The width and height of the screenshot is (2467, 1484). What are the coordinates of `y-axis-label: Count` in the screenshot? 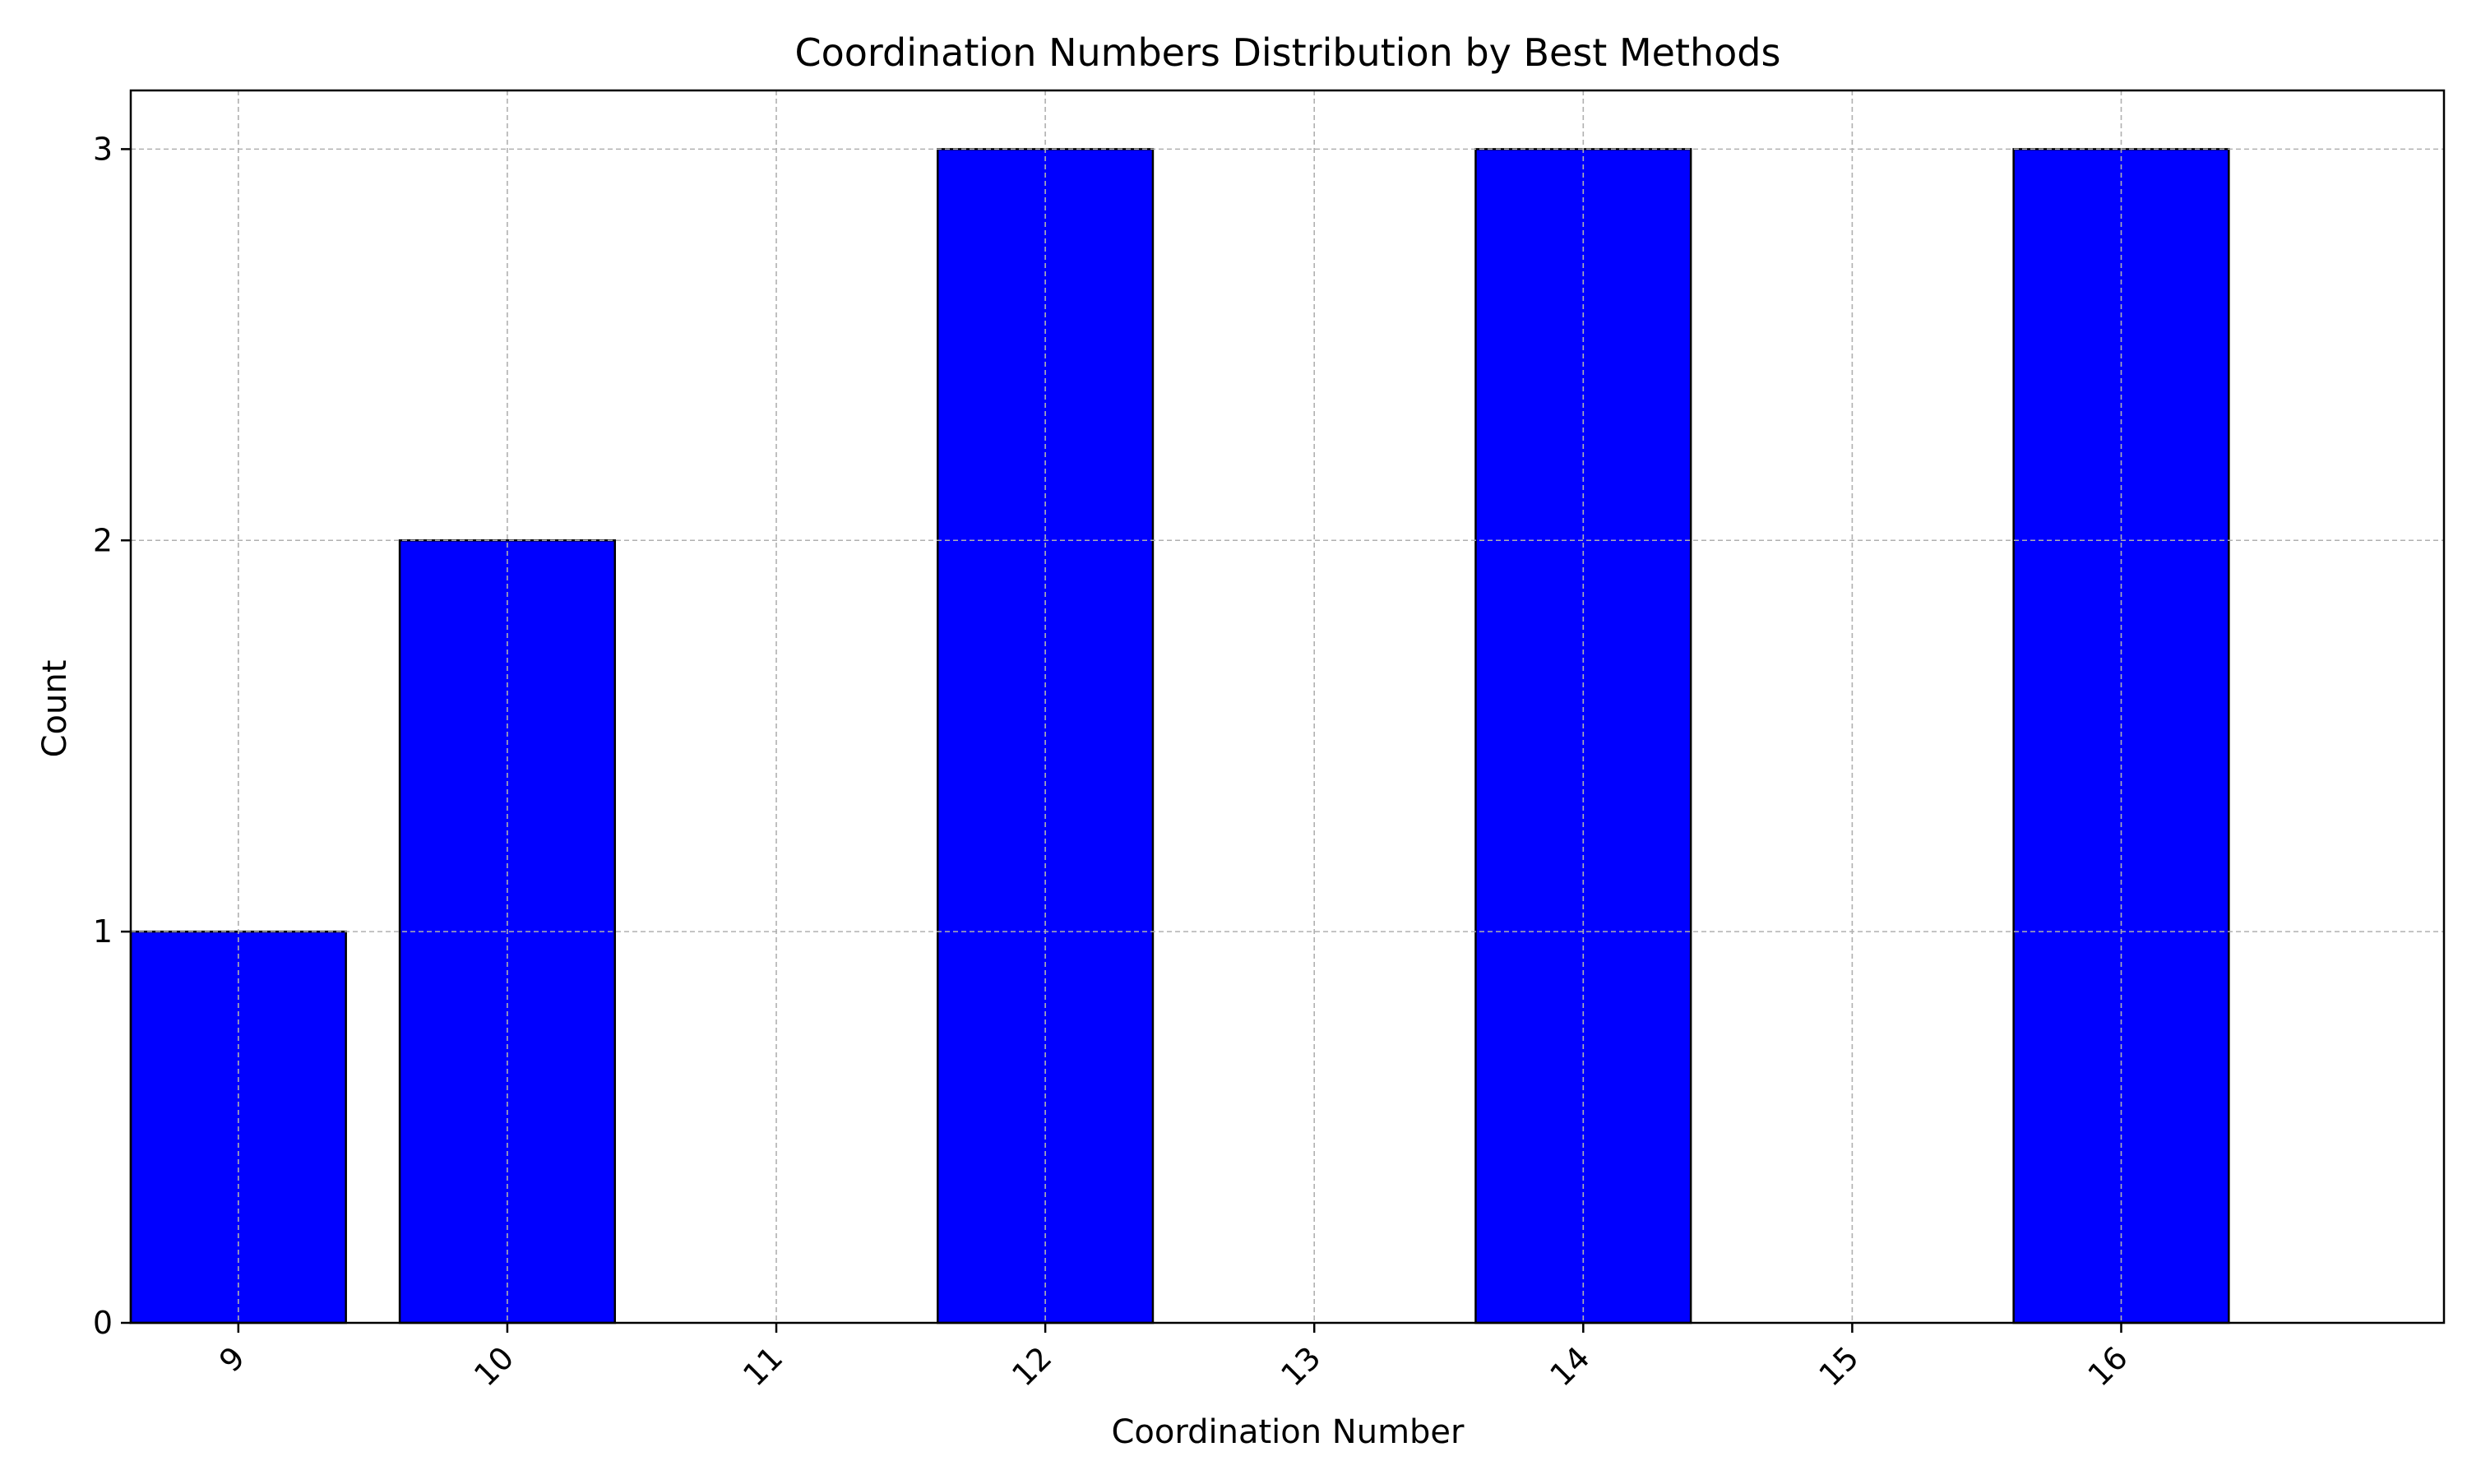 It's located at (55, 709).